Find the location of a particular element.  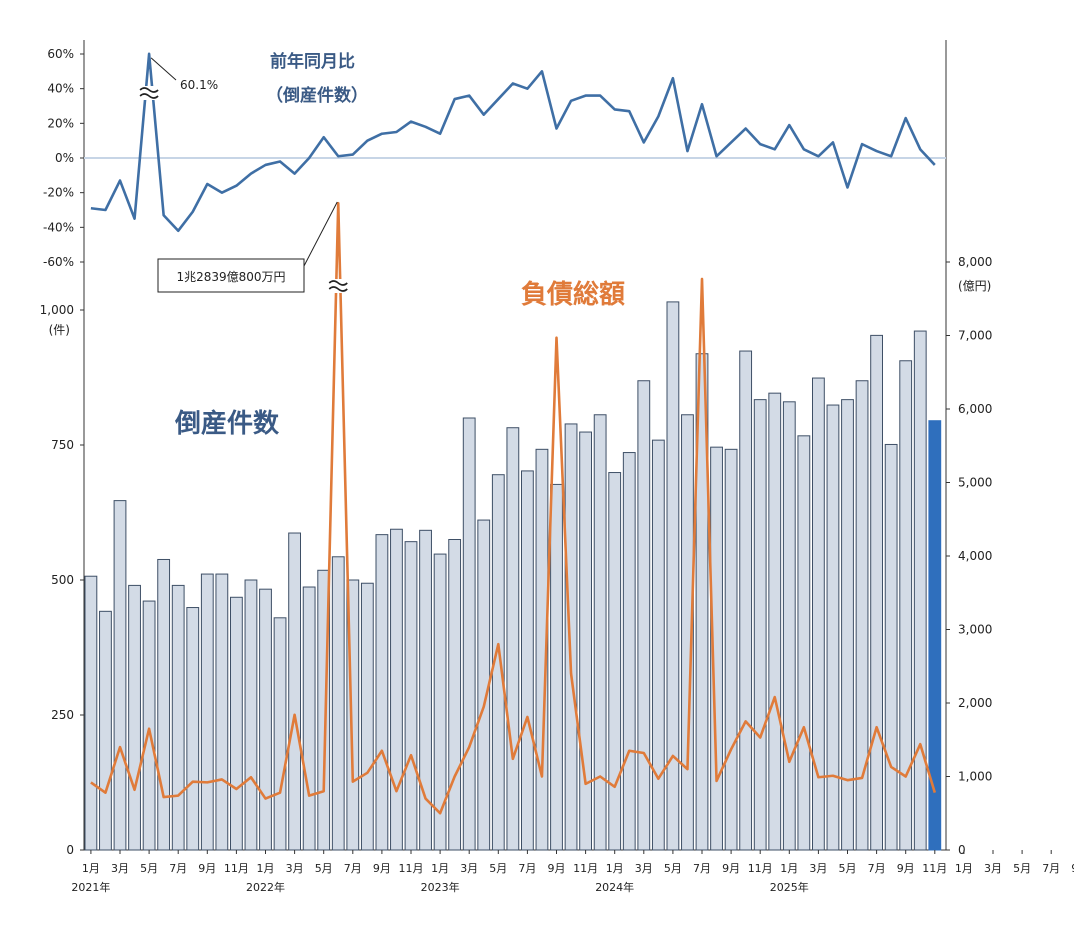

debt-peak-annotation: 1兆2839億800万円 is located at coordinates (230, 277).